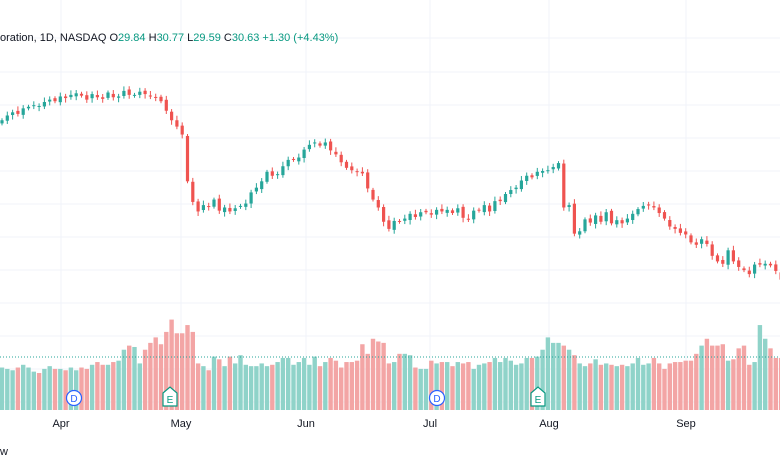 The image size is (780, 470). What do you see at coordinates (686, 424) in the screenshot?
I see `x-tick-label: Sep` at bounding box center [686, 424].